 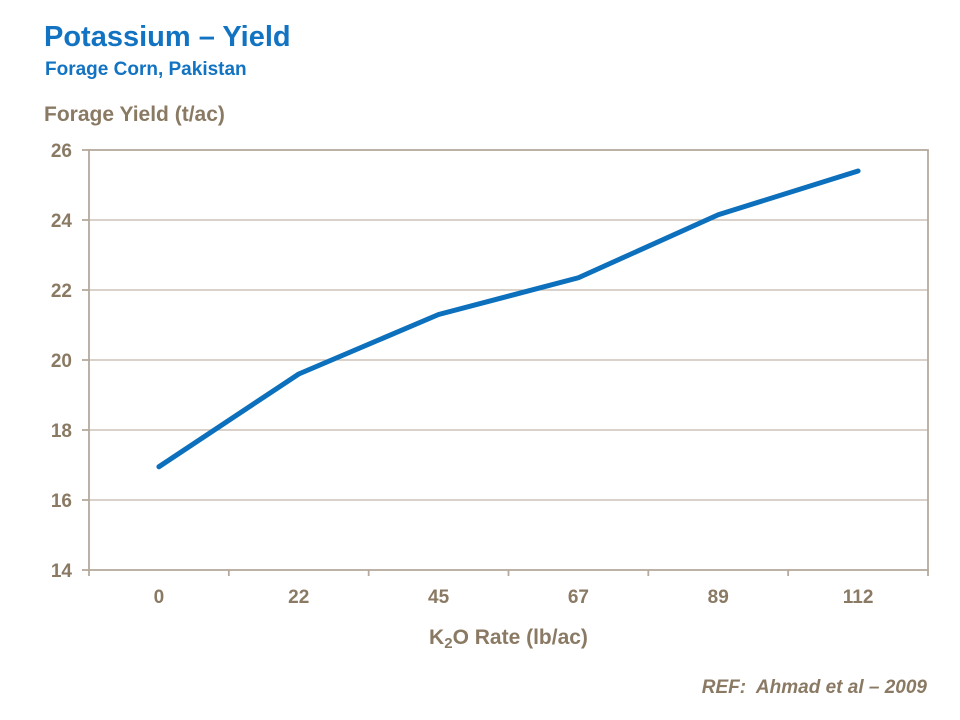 What do you see at coordinates (437, 637) in the screenshot?
I see `x-axis-title-prefix: K` at bounding box center [437, 637].